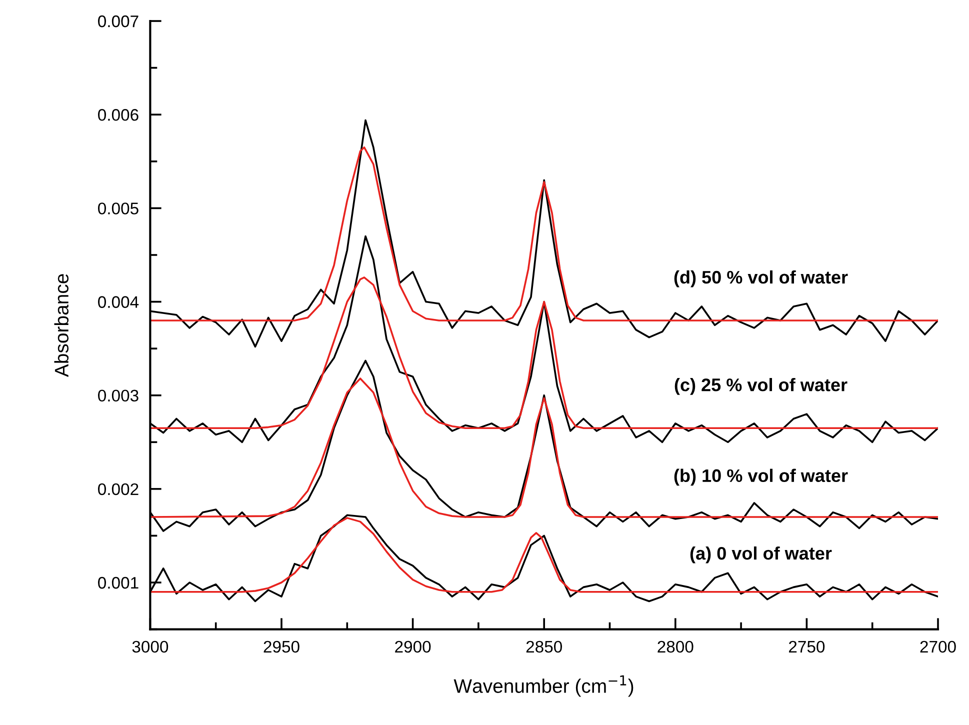 This screenshot has width=969, height=725. I want to click on y-axis-title: Absorbance, so click(61, 326).